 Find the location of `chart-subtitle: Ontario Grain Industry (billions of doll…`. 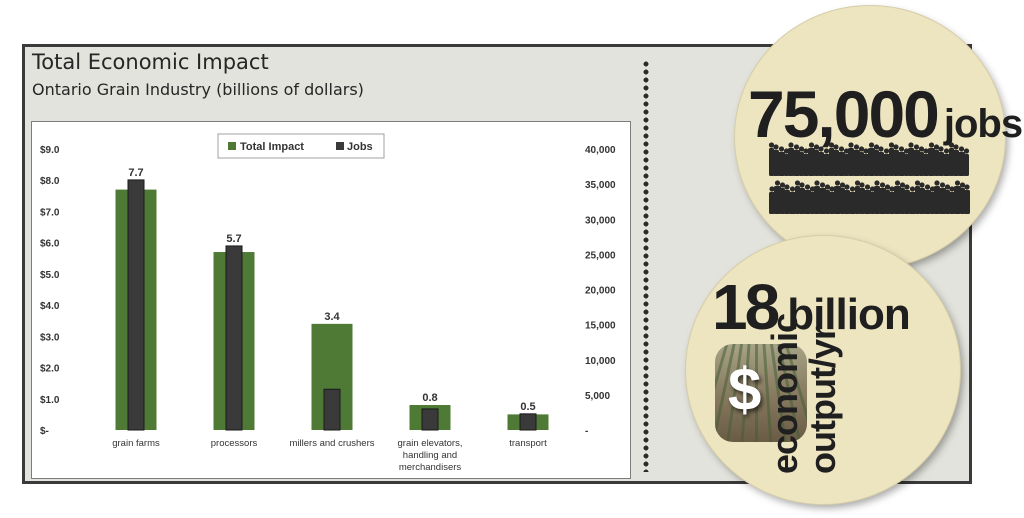

chart-subtitle: Ontario Grain Industry (billions of doll… is located at coordinates (198, 89).